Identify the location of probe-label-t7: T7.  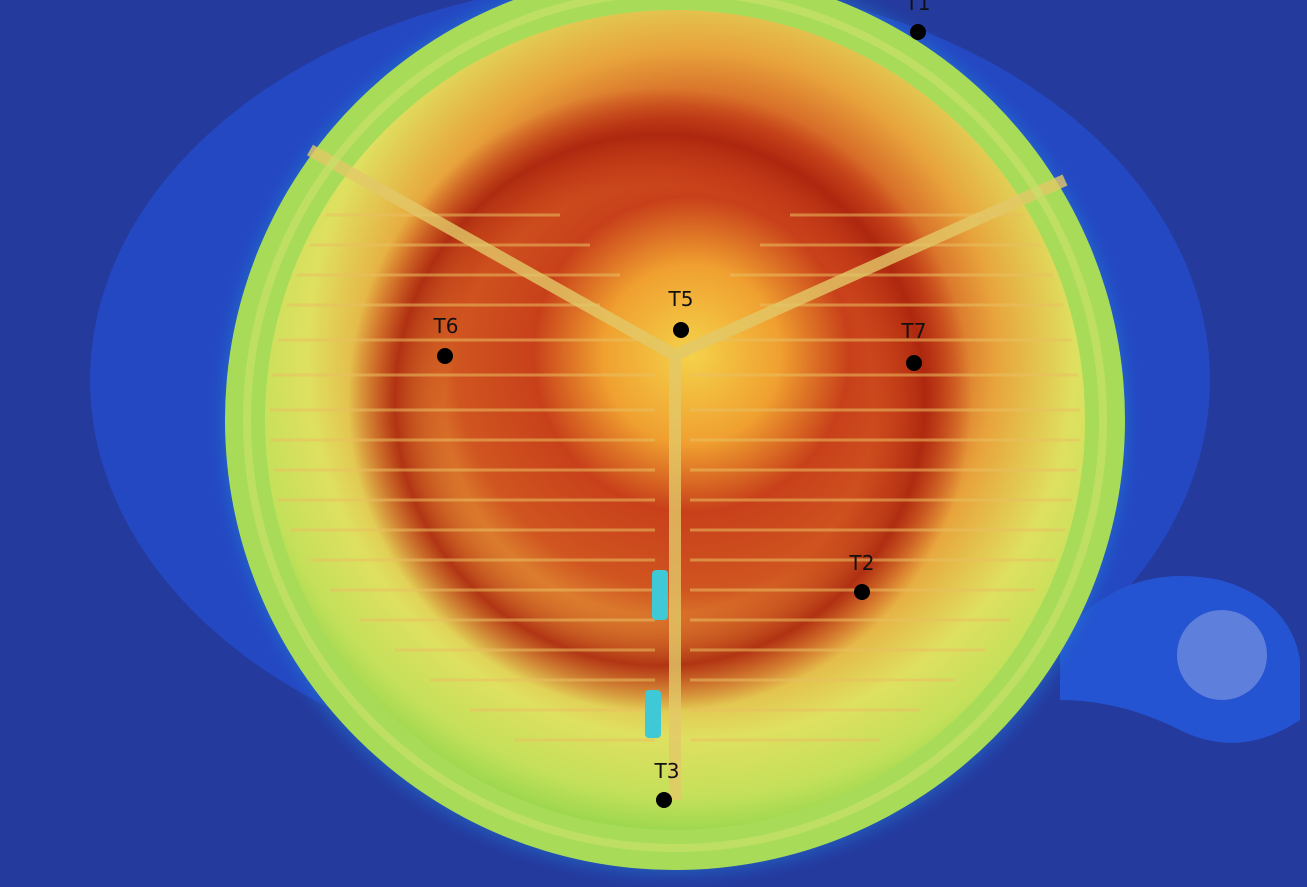
(914, 331).